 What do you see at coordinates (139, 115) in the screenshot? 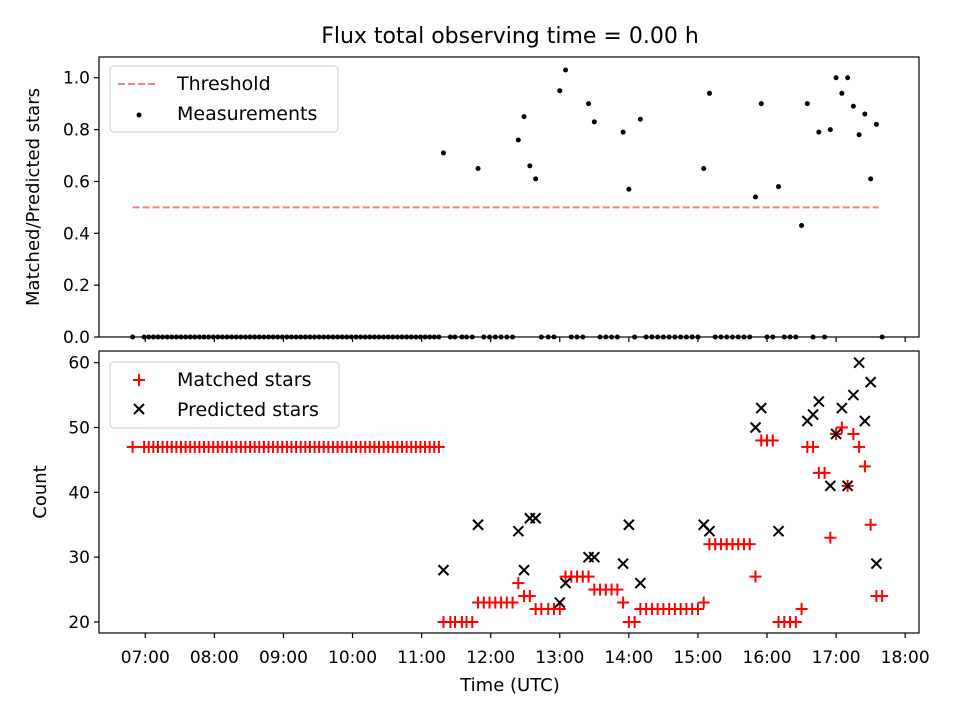
I see `legend-measurements-marker` at bounding box center [139, 115].